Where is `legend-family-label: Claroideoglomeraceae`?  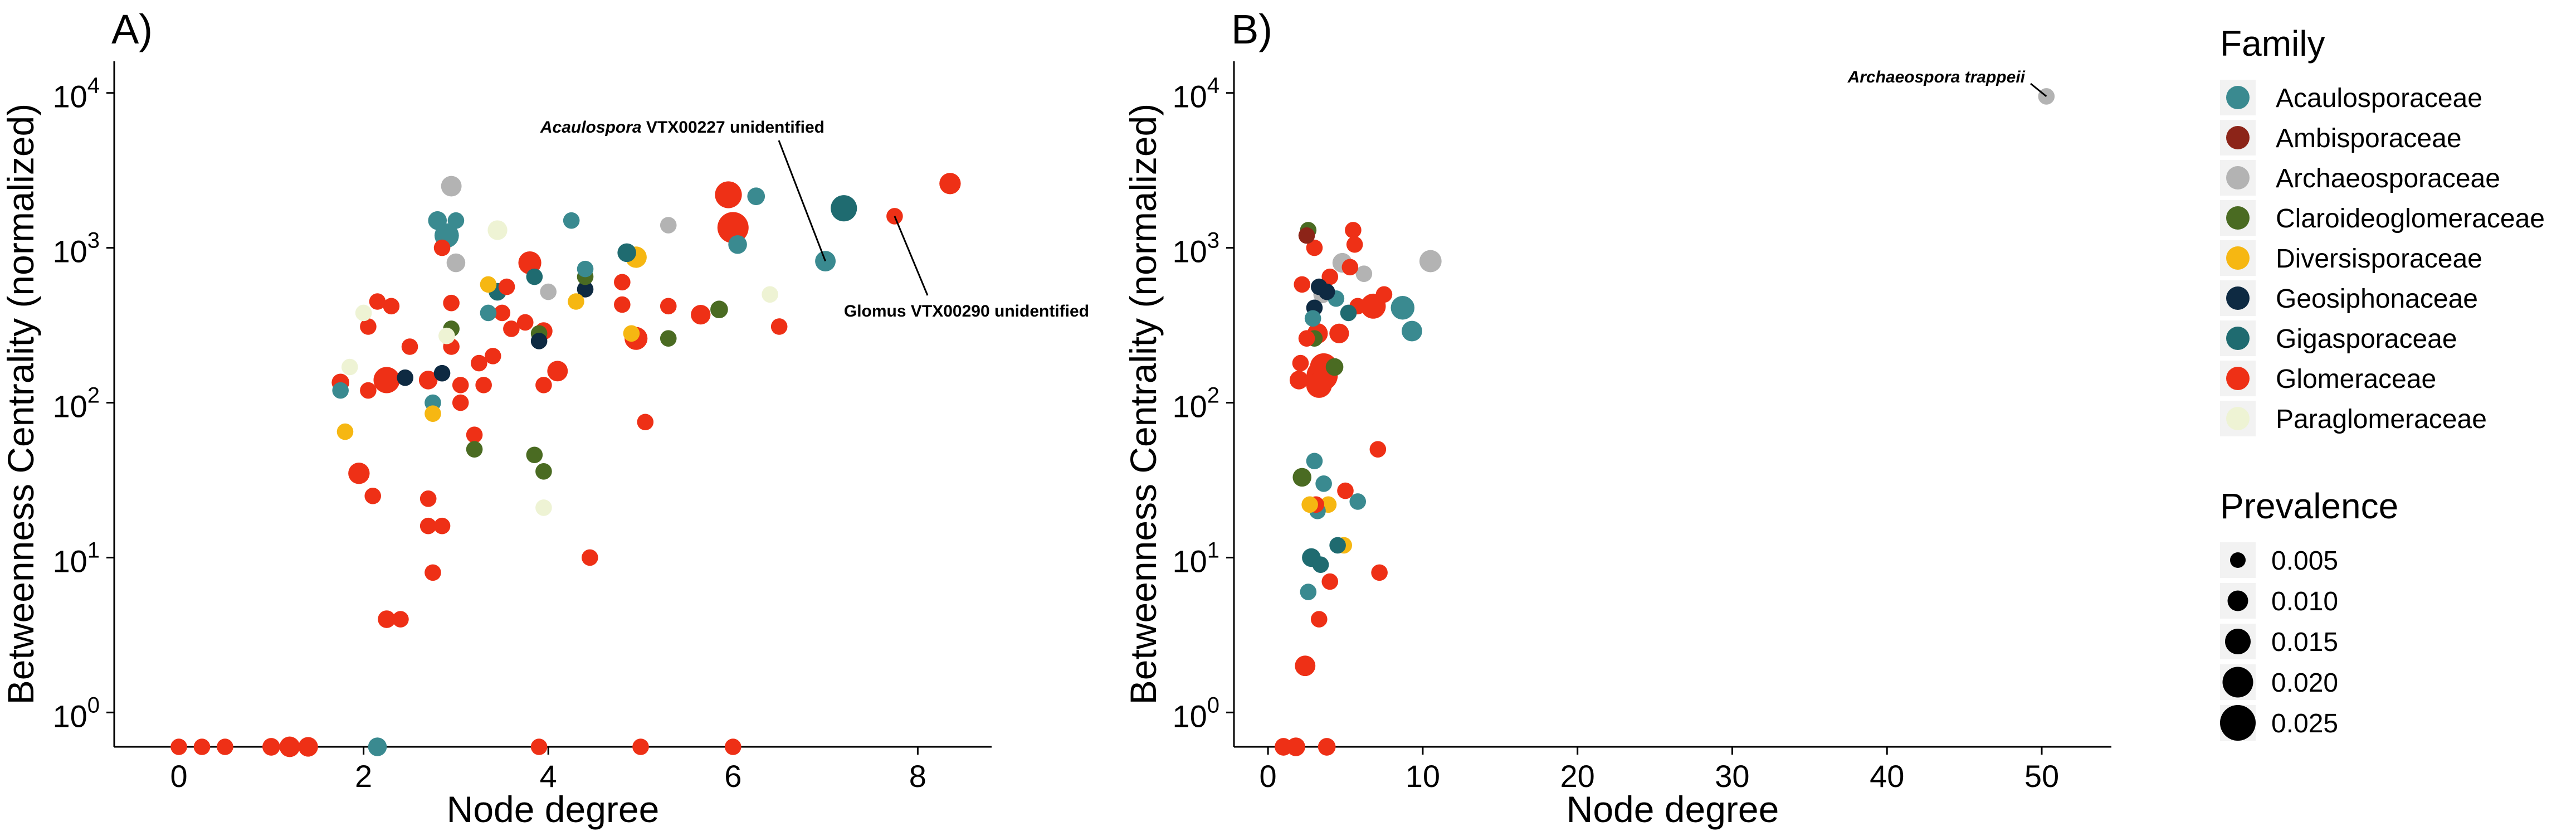
legend-family-label: Claroideoglomeraceae is located at coordinates (2410, 219).